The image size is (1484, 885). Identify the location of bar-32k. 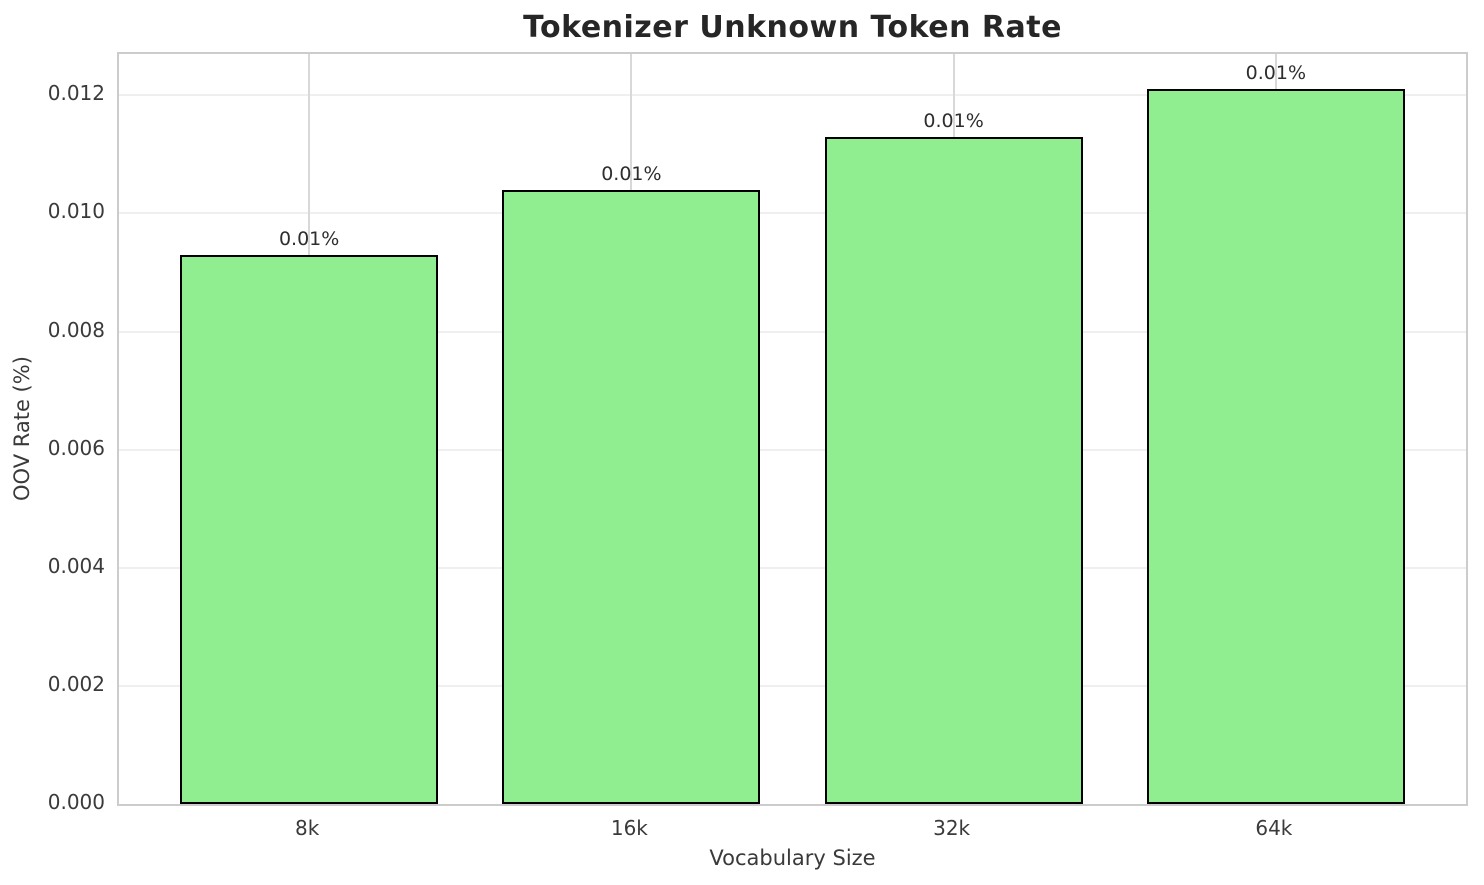
(953, 470).